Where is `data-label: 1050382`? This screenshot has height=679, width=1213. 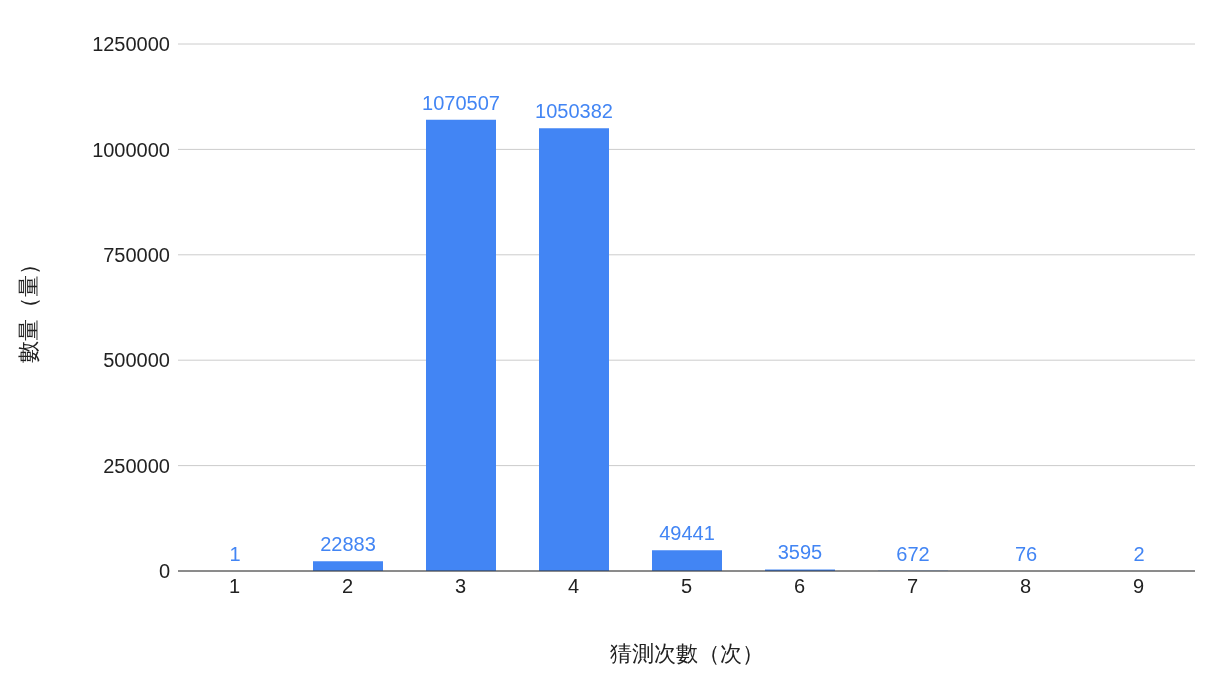 data-label: 1050382 is located at coordinates (574, 111).